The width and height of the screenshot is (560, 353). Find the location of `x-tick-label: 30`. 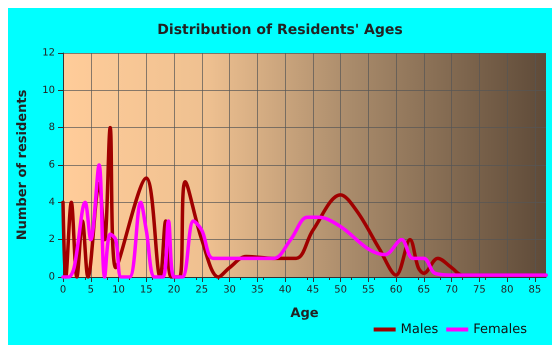

x-tick-label: 30 is located at coordinates (229, 290).